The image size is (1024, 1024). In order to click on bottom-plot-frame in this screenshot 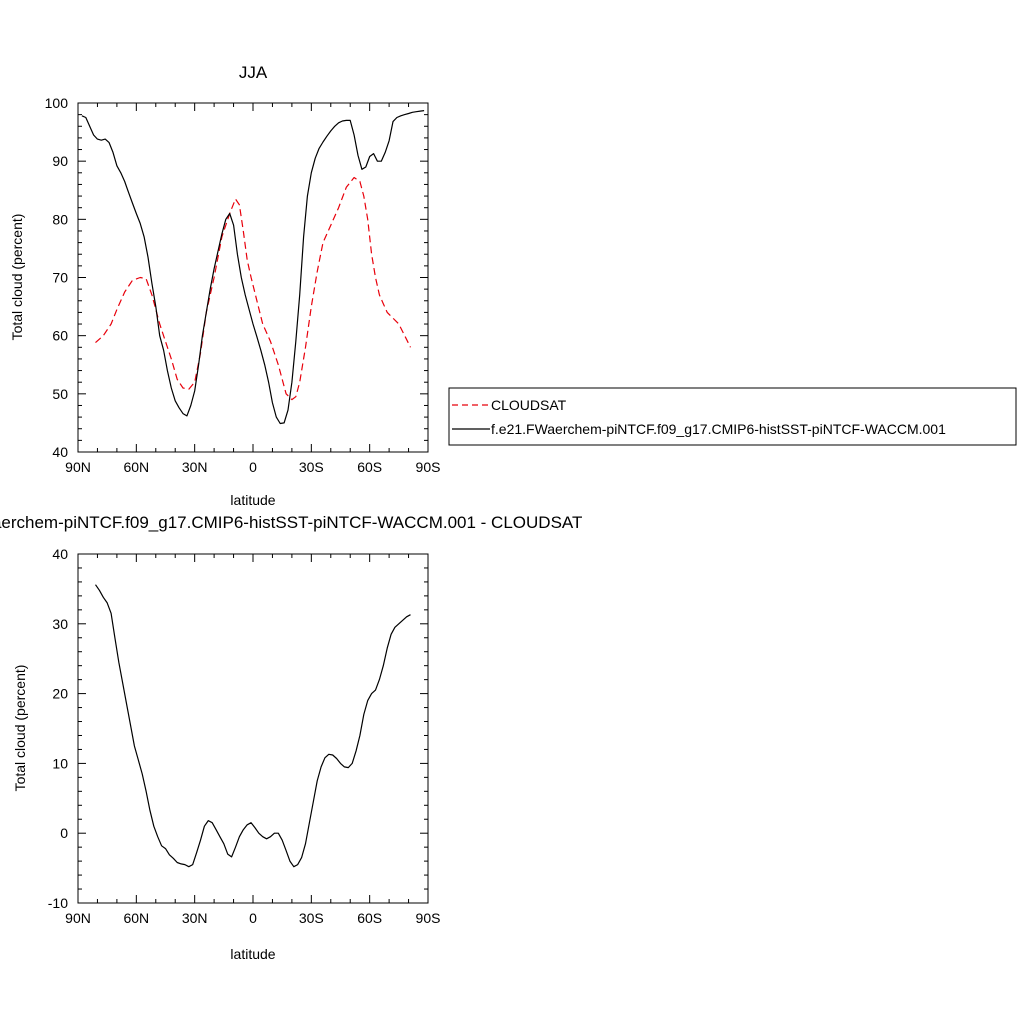, I will do `click(253, 728)`.